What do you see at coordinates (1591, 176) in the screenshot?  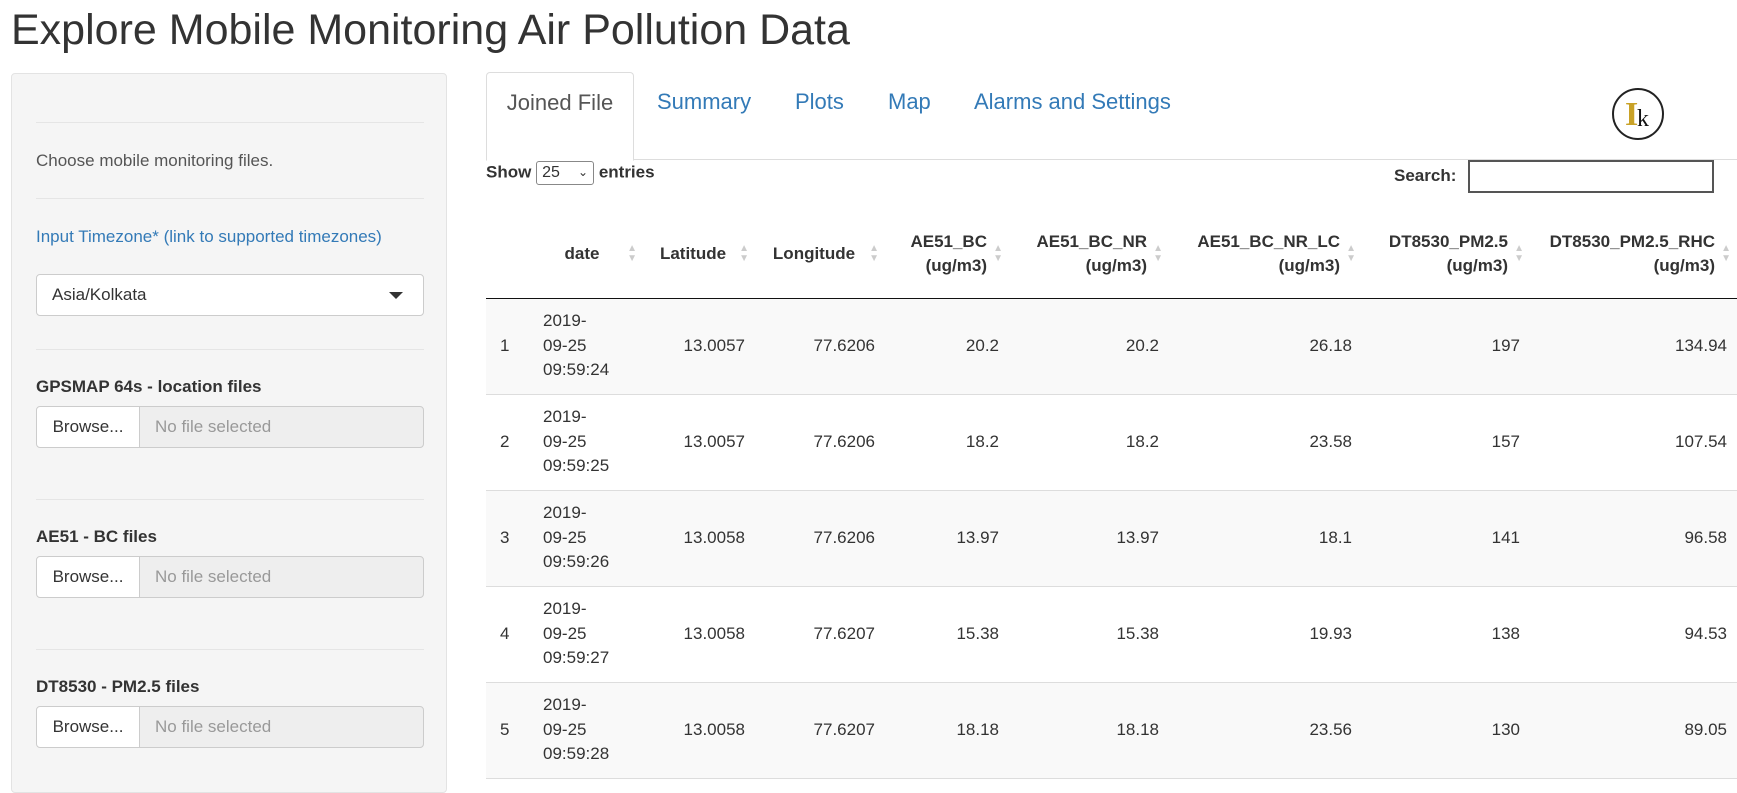 I see `search-input` at bounding box center [1591, 176].